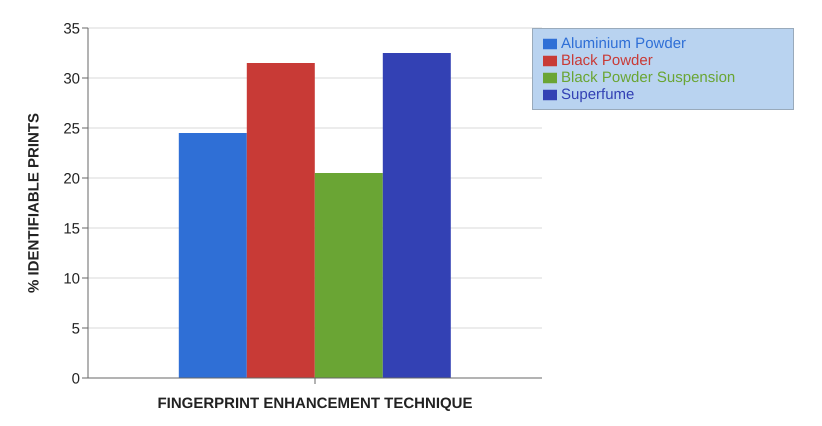  What do you see at coordinates (76, 329) in the screenshot?
I see `y-tick-label: 5` at bounding box center [76, 329].